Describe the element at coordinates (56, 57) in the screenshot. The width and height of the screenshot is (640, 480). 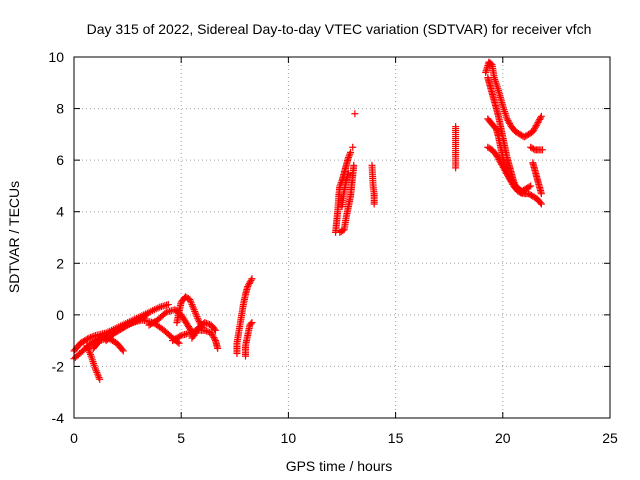
I see `y-tick-label: 10` at that location.